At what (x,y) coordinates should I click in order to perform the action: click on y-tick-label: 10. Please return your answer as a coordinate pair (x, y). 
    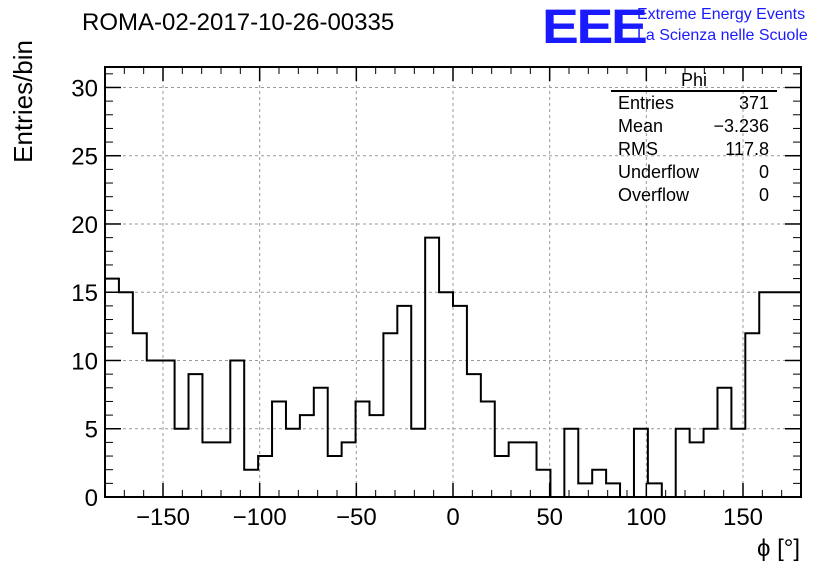
    Looking at the image, I should click on (84, 361).